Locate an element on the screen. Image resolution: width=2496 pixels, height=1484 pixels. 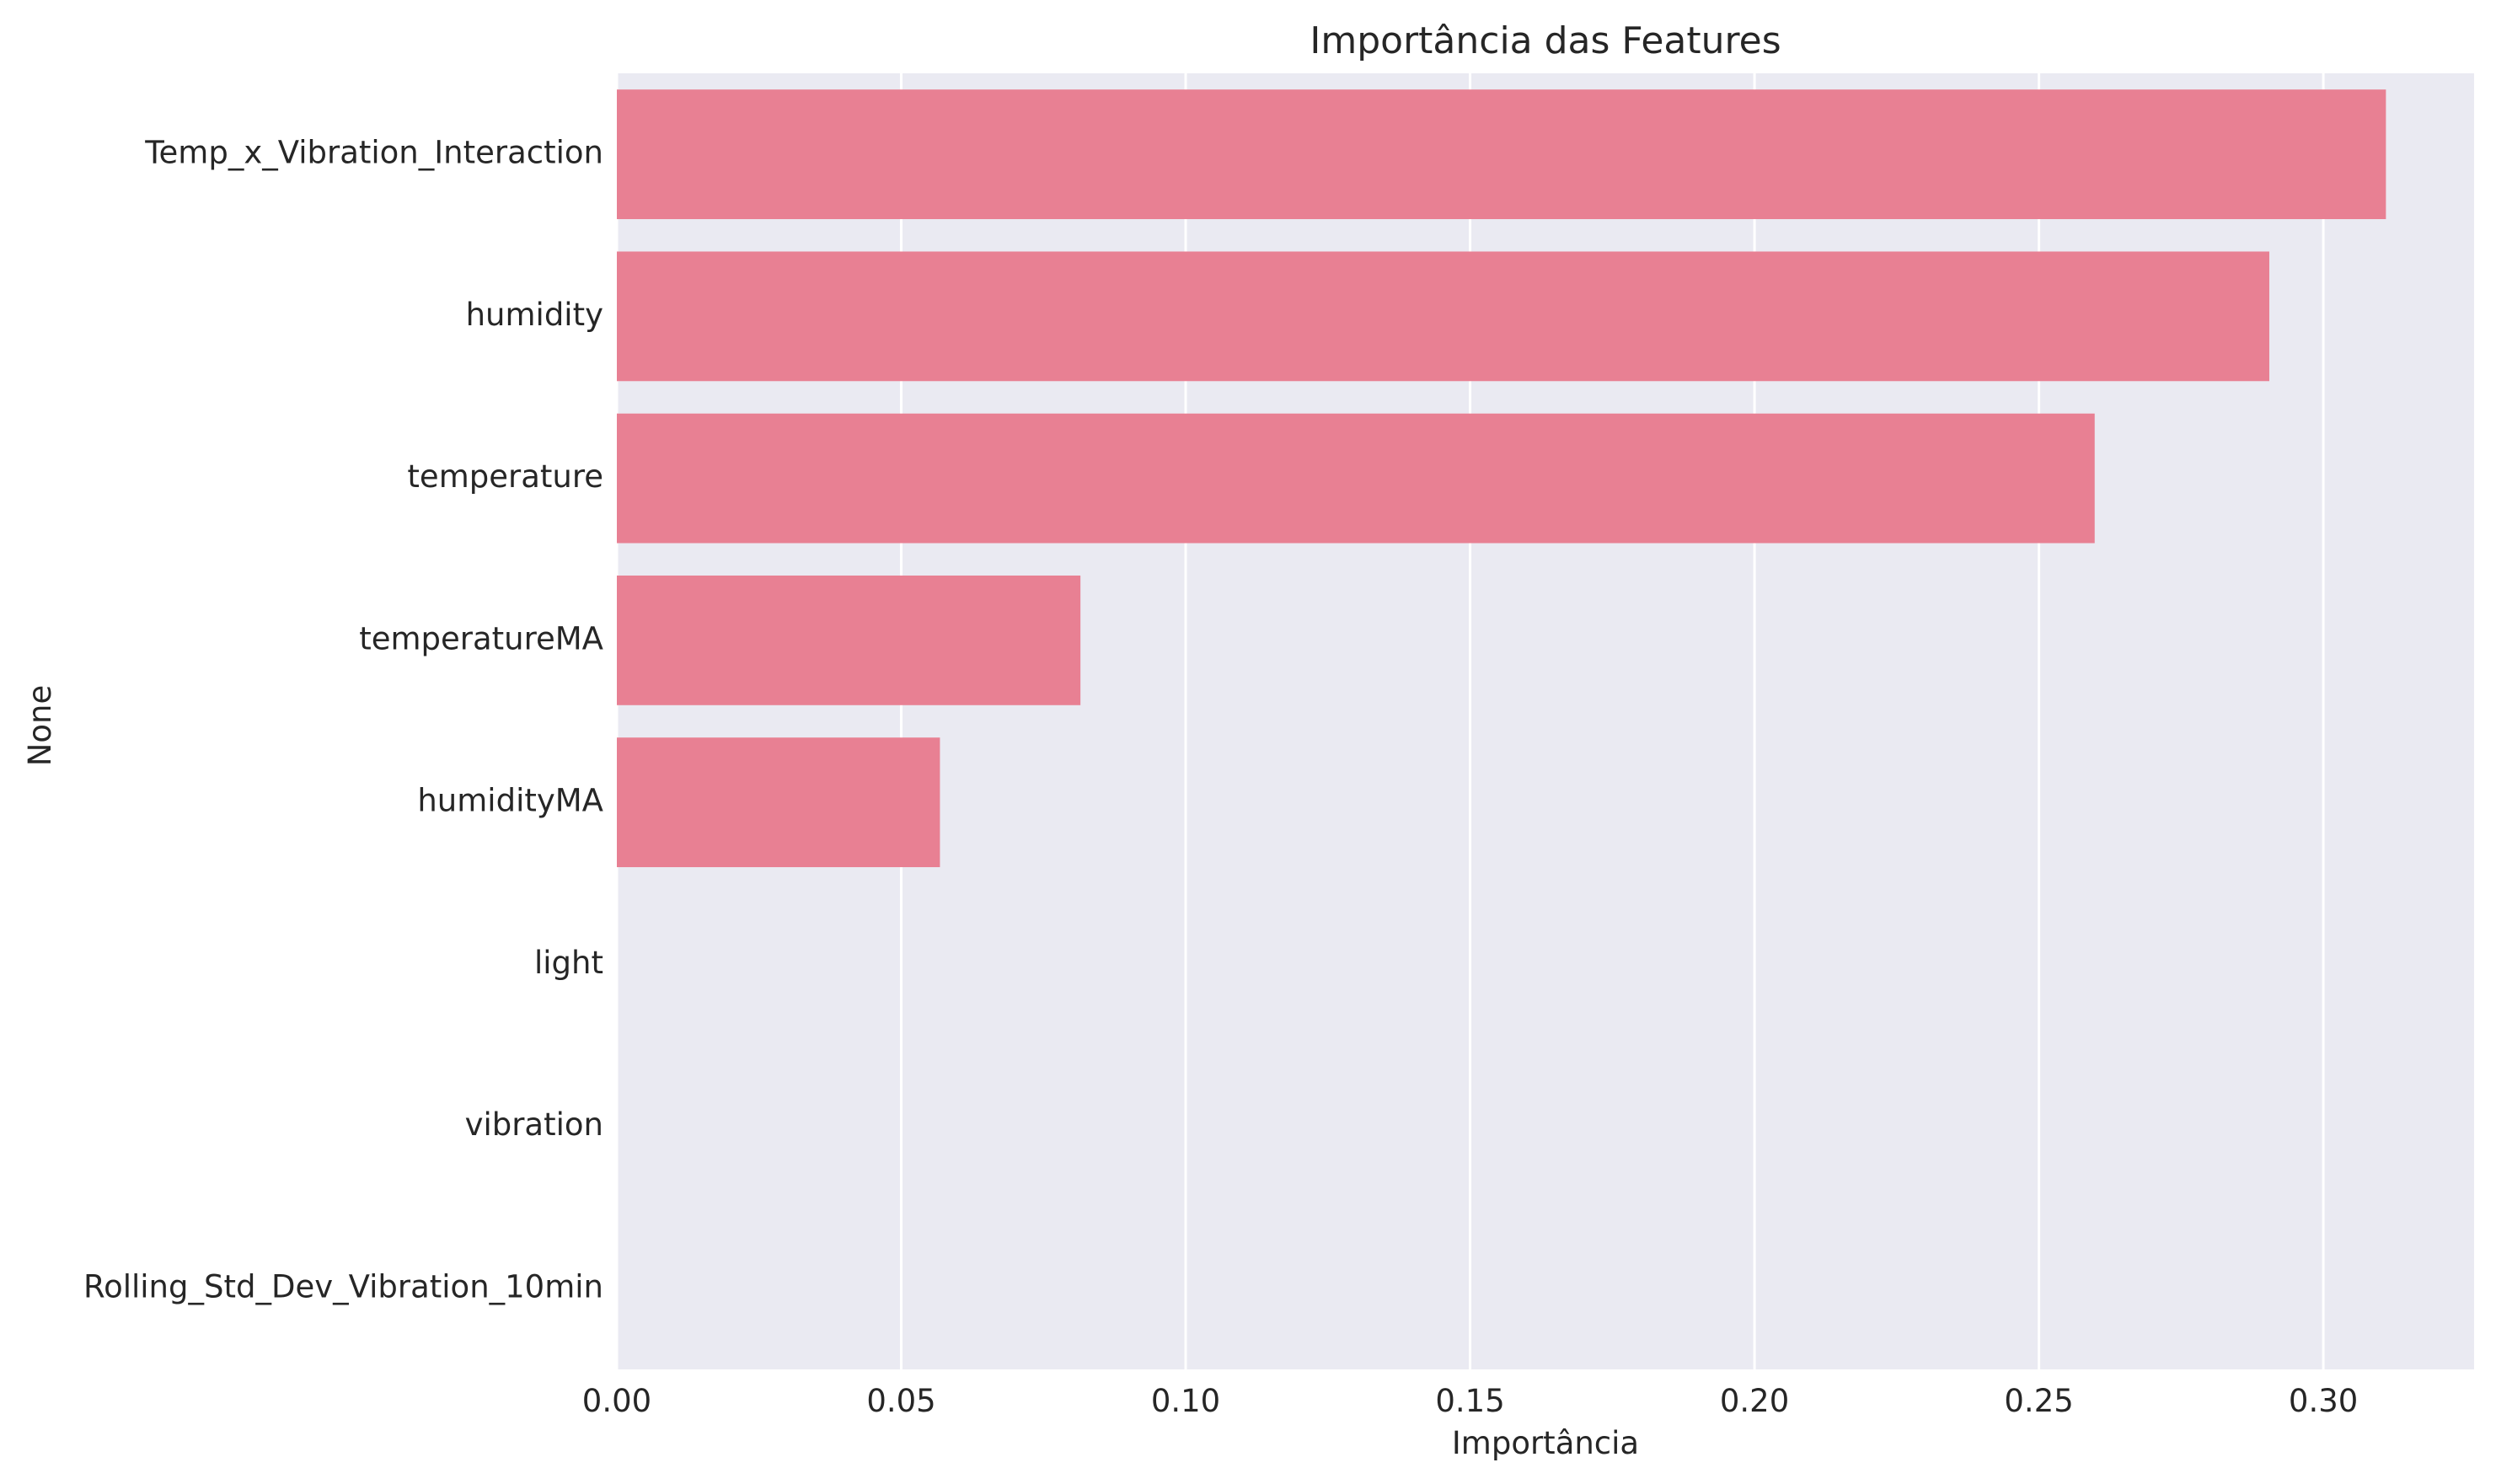
y-tick-label-7: Rolling_Std_Dev_Vibration_10min is located at coordinates (343, 1287).